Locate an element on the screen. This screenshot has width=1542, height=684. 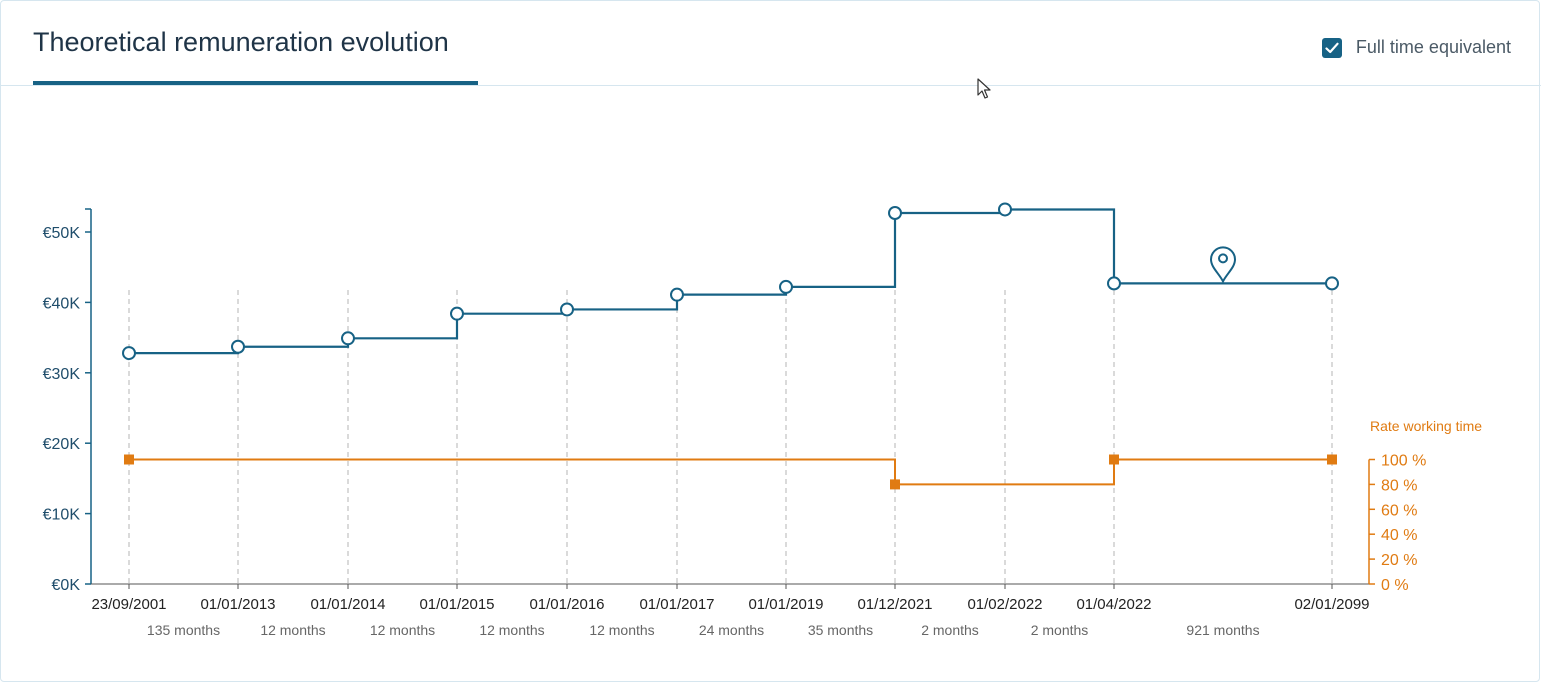
right-axis-title: Rate working time is located at coordinates (1426, 426).